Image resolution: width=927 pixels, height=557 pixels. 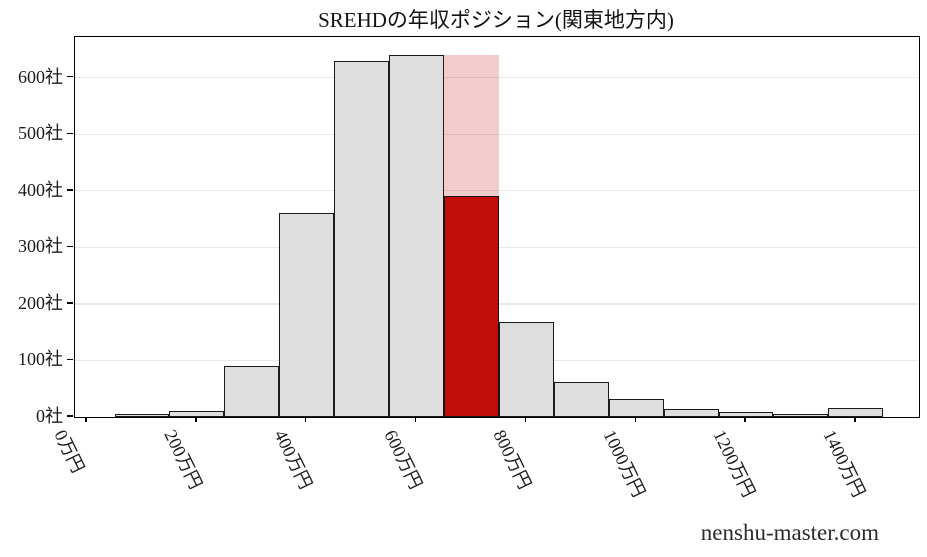 What do you see at coordinates (844, 463) in the screenshot?
I see `x-tick-label: 1400万円` at bounding box center [844, 463].